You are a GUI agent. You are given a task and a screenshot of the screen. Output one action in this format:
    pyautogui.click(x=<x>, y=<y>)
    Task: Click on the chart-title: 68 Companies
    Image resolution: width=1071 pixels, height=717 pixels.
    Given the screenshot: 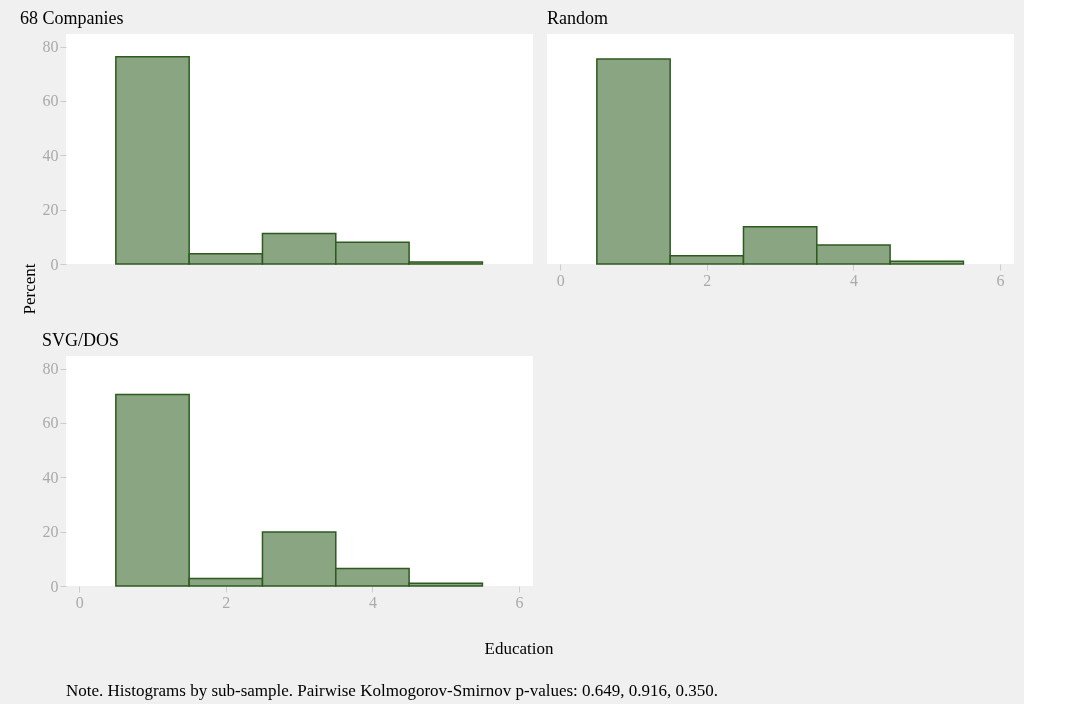 What is the action you would take?
    pyautogui.click(x=72, y=18)
    